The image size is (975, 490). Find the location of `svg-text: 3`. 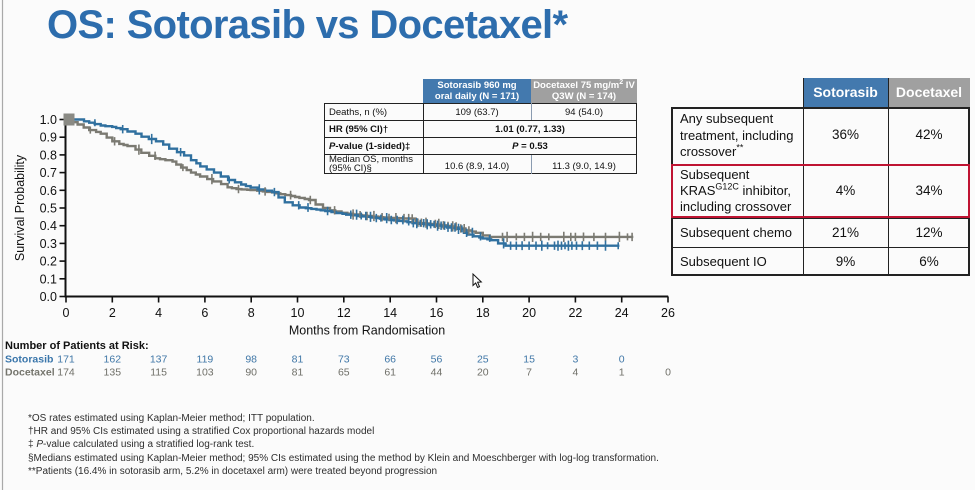

svg-text: 3 is located at coordinates (575, 360).